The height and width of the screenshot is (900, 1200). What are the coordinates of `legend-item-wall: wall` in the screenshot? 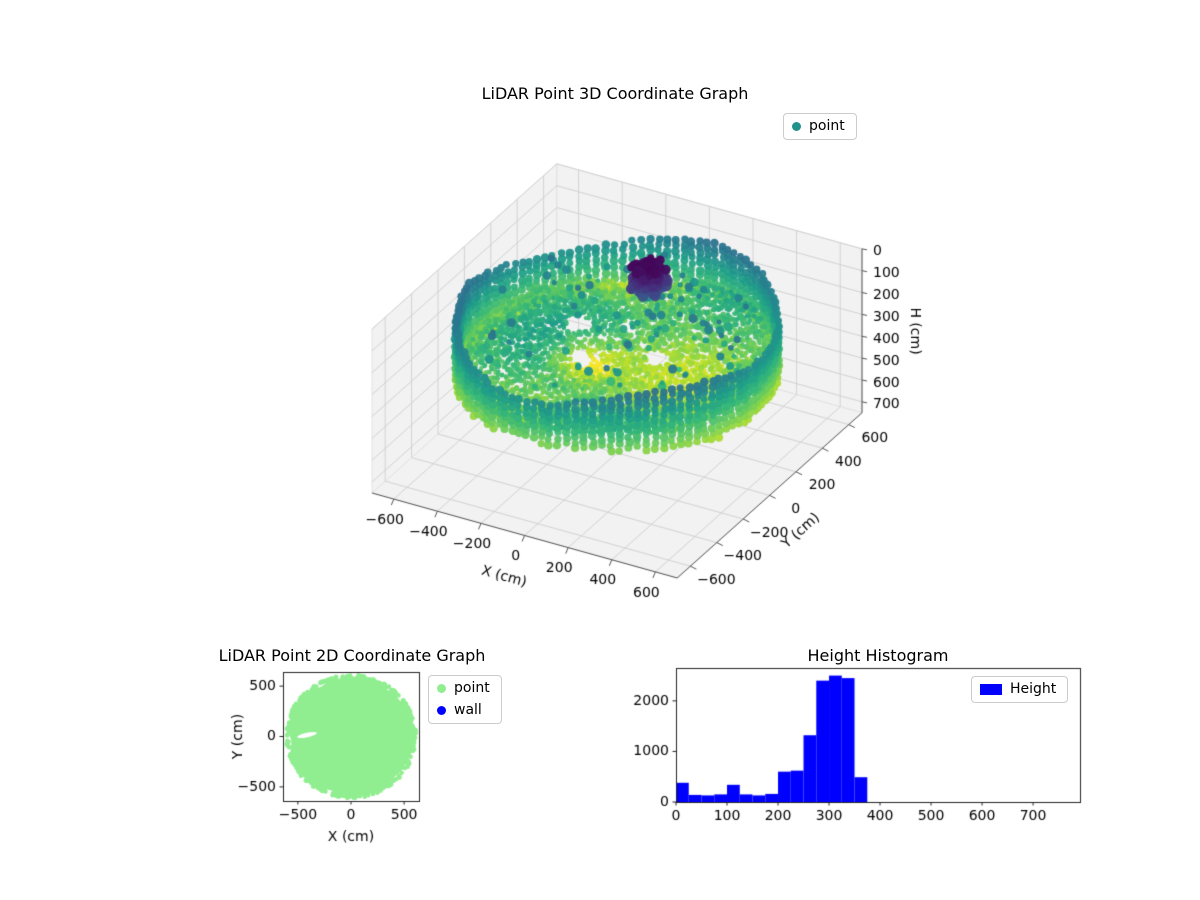 It's located at (463, 710).